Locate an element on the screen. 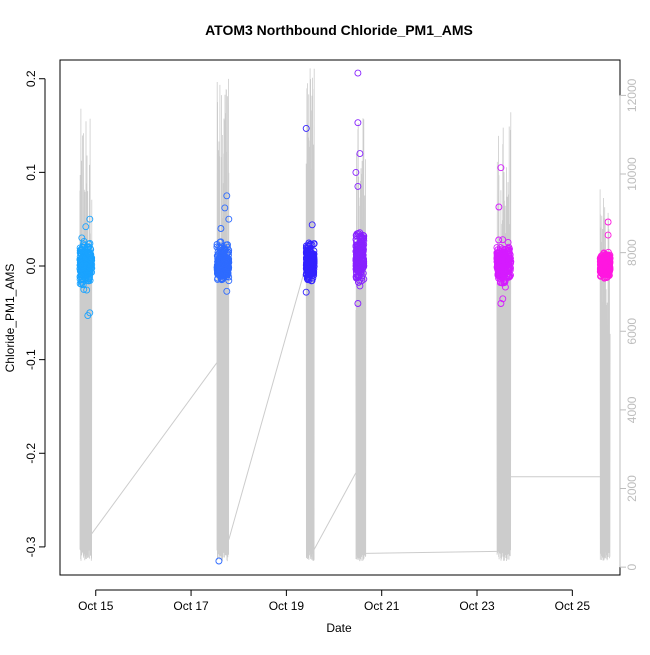 The height and width of the screenshot is (655, 650). left-y-tick-label: 0.2 is located at coordinates (31, 78).